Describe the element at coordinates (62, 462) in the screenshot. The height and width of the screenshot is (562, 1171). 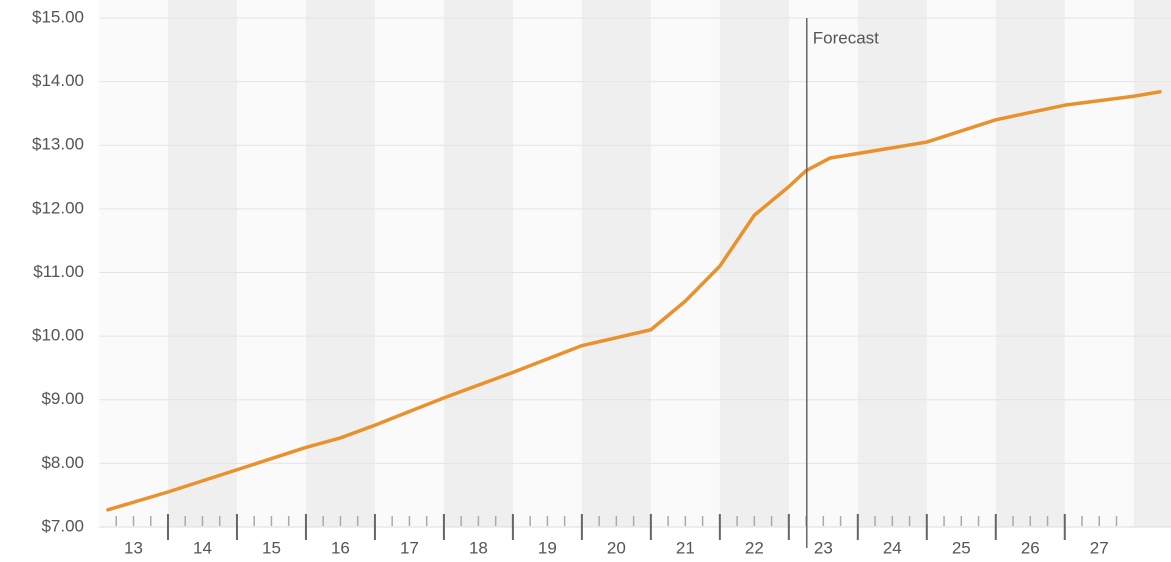
I see `y-tick-label: $8.00` at that location.